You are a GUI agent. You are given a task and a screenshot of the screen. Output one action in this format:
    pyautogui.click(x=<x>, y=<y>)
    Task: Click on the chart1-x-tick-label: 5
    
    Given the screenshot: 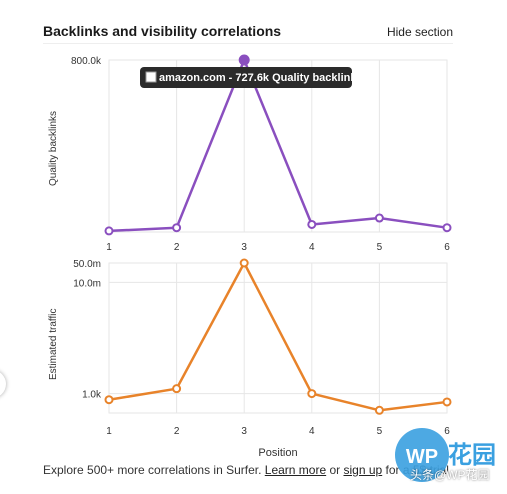 What is the action you would take?
    pyautogui.click(x=380, y=247)
    